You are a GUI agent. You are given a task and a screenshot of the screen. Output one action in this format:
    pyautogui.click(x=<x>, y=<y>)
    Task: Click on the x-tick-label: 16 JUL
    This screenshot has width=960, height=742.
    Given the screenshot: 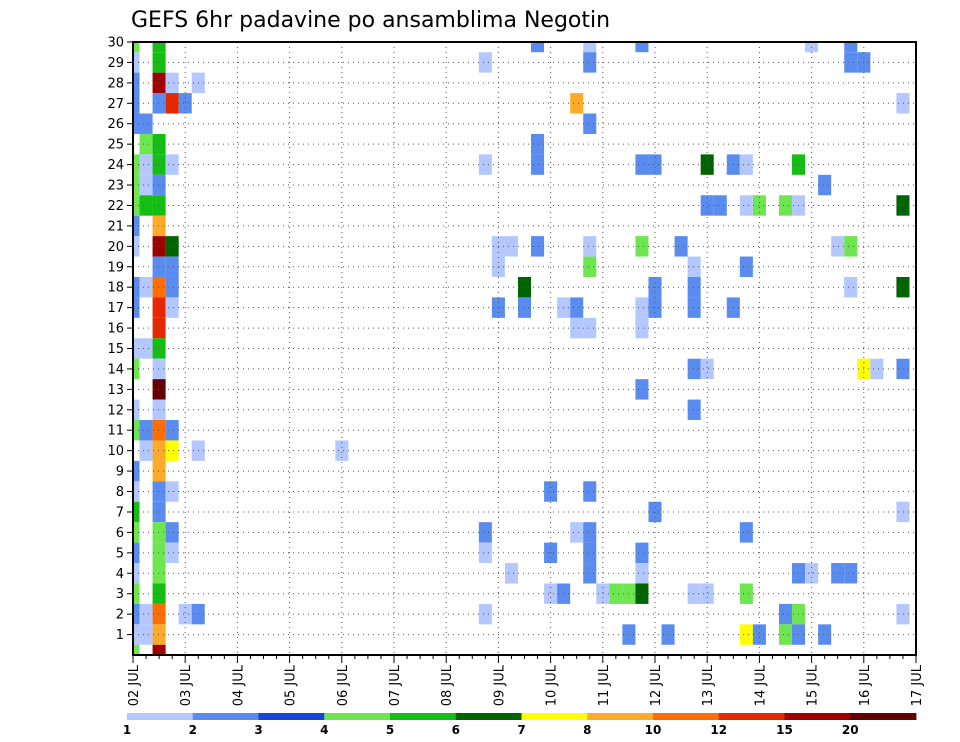 What is the action you would take?
    pyautogui.click(x=865, y=685)
    